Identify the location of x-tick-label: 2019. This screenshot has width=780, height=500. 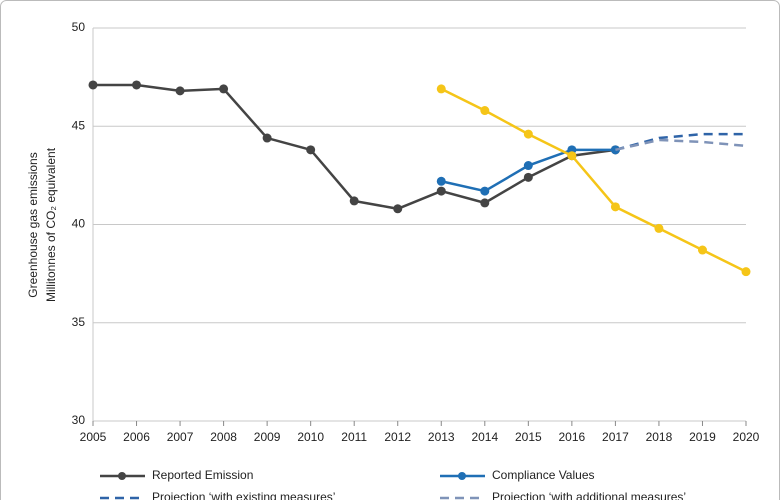
(702, 437).